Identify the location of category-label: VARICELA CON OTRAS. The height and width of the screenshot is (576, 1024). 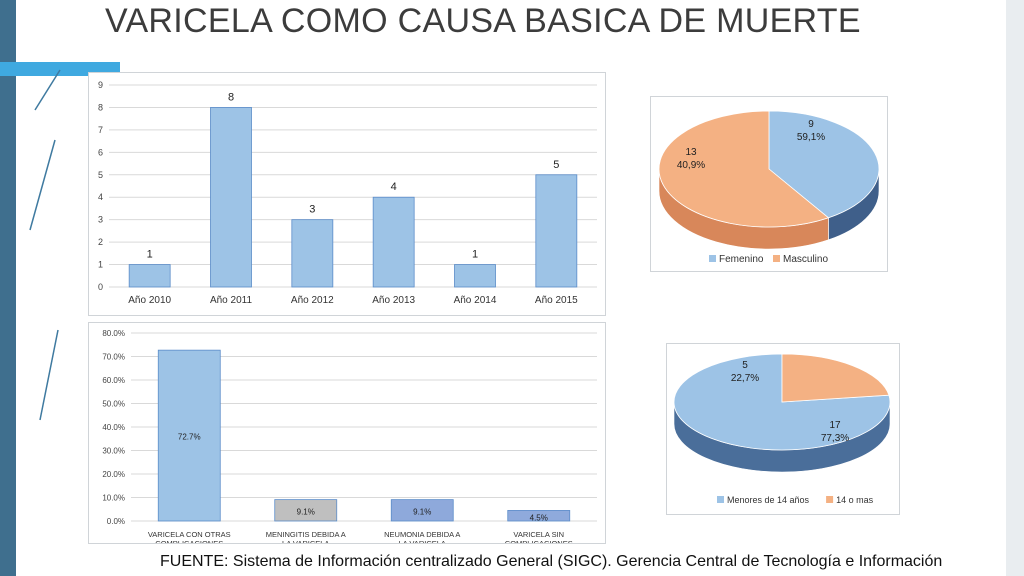
(189, 534).